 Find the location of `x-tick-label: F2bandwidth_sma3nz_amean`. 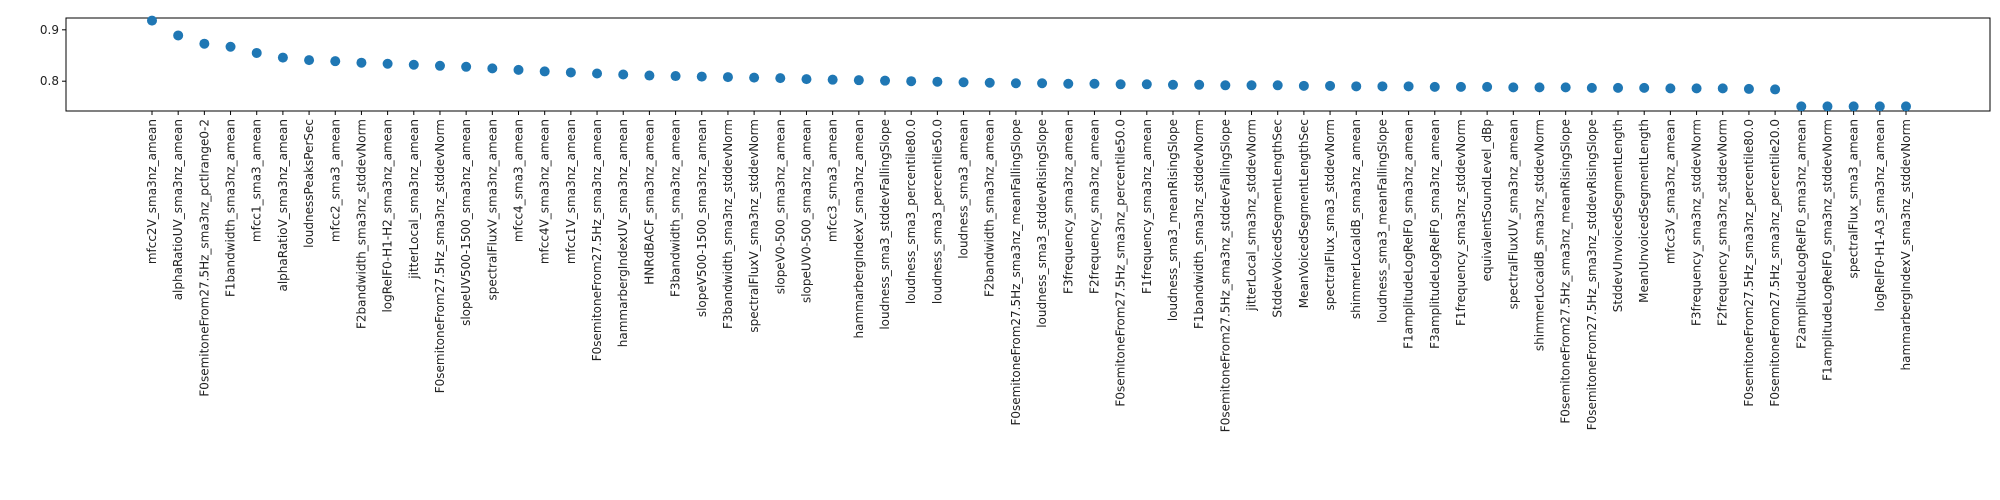

x-tick-label: F2bandwidth_sma3nz_amean is located at coordinates (990, 208).